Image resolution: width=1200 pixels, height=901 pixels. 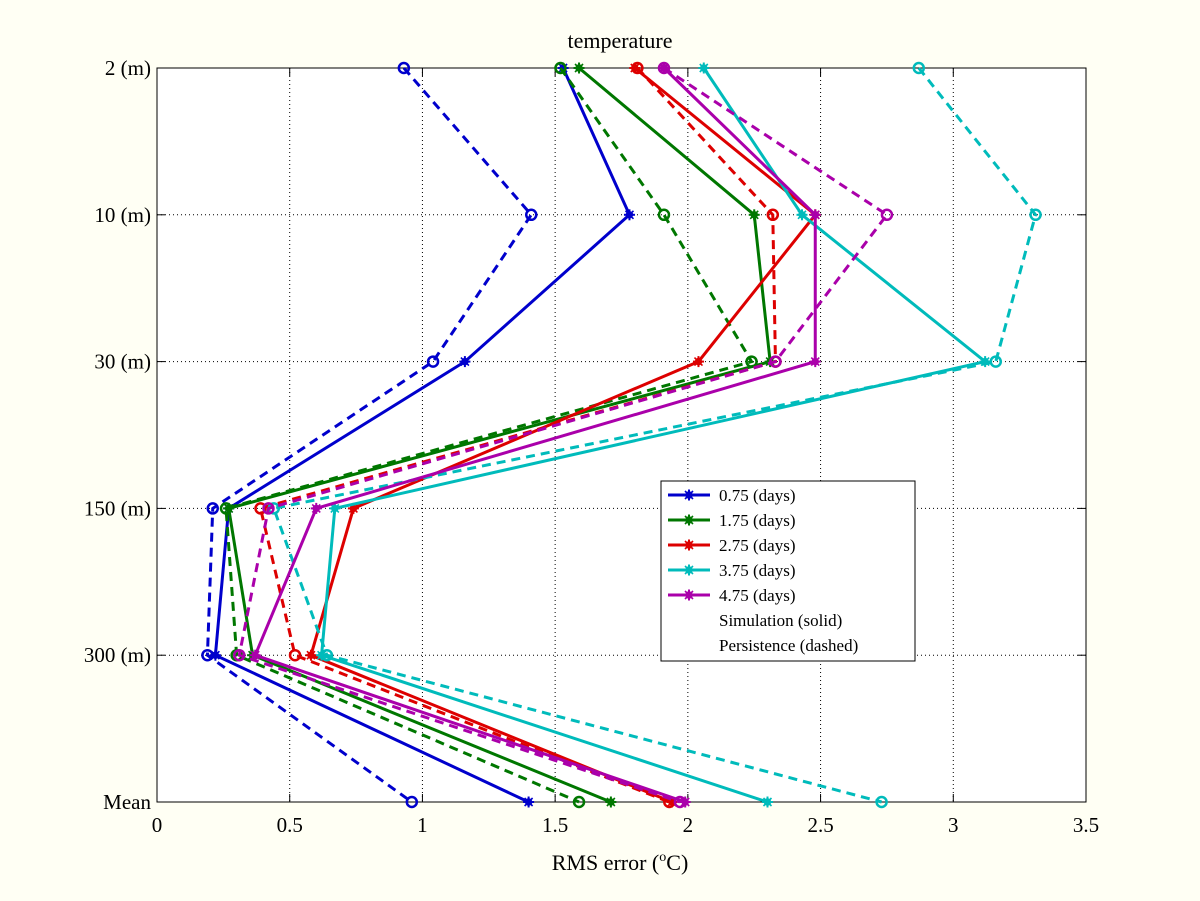 What do you see at coordinates (1086, 825) in the screenshot?
I see `x-tick-label: 3.5` at bounding box center [1086, 825].